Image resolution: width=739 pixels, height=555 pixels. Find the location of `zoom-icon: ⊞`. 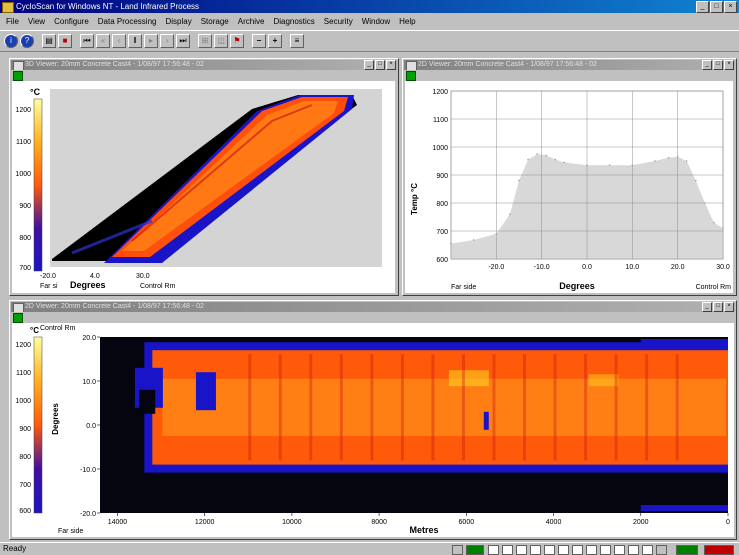

zoom-icon: ⊞ is located at coordinates (205, 41).